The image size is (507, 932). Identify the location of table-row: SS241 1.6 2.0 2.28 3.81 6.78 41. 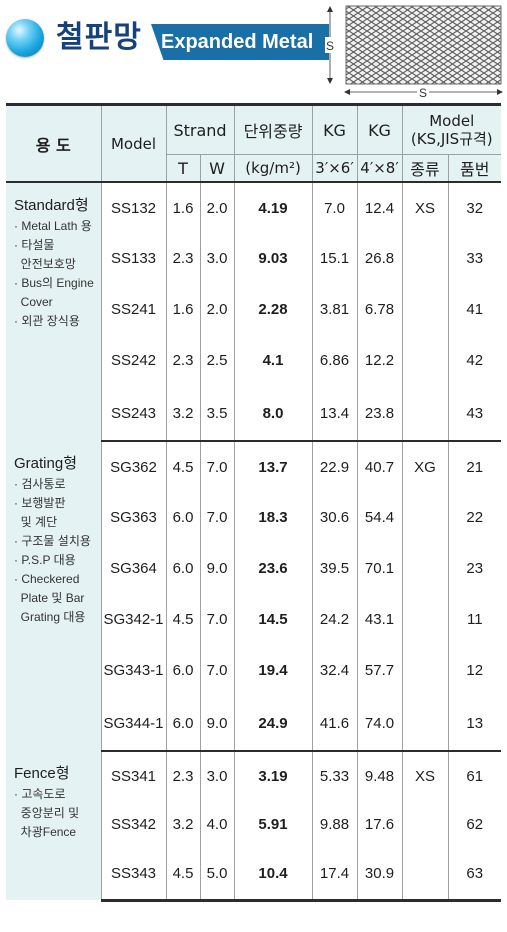
(253, 309).